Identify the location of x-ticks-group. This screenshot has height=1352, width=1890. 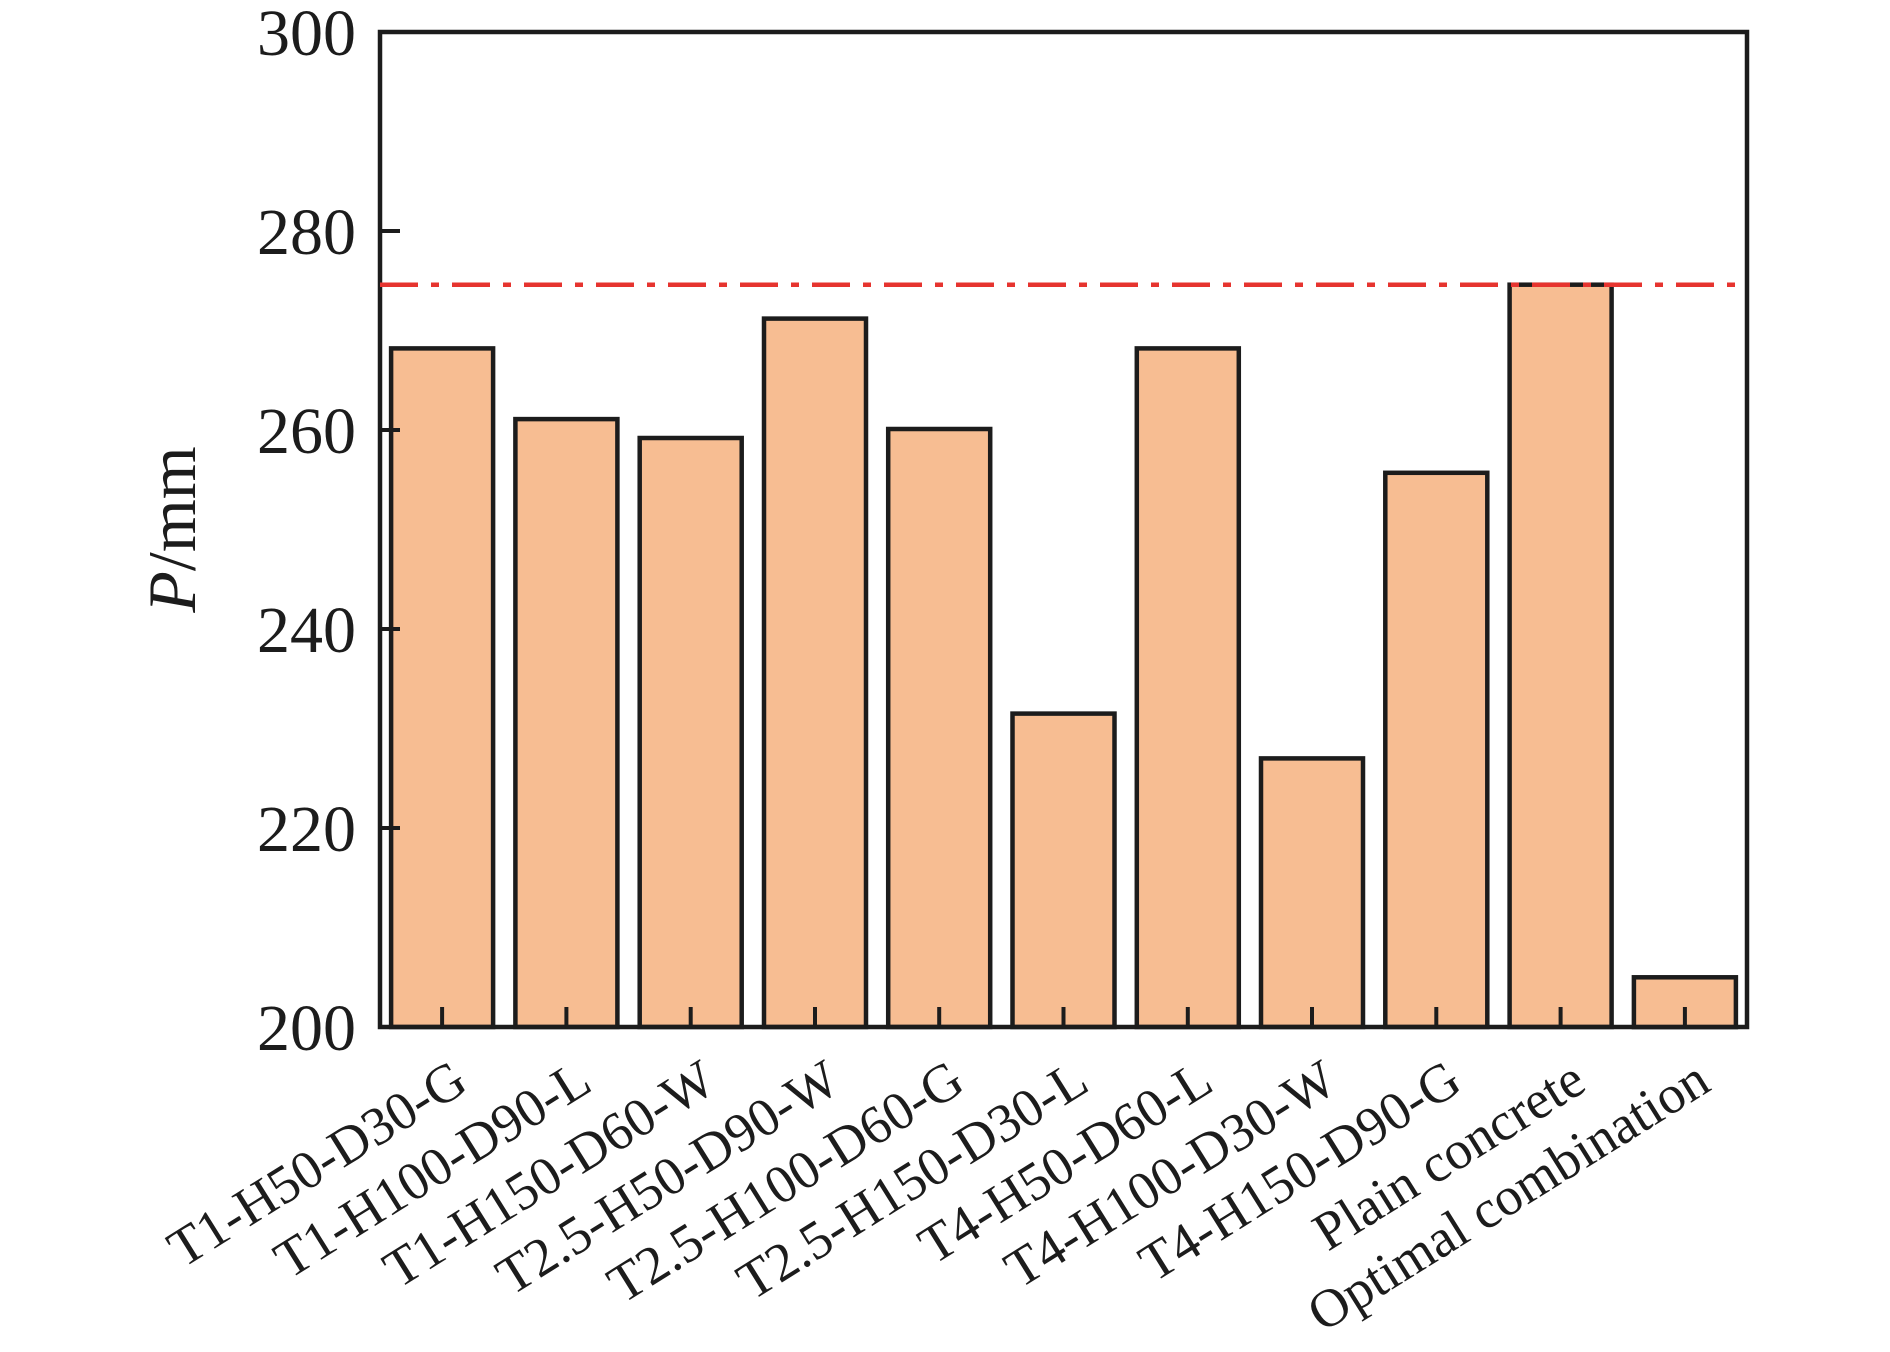
(1063, 1017).